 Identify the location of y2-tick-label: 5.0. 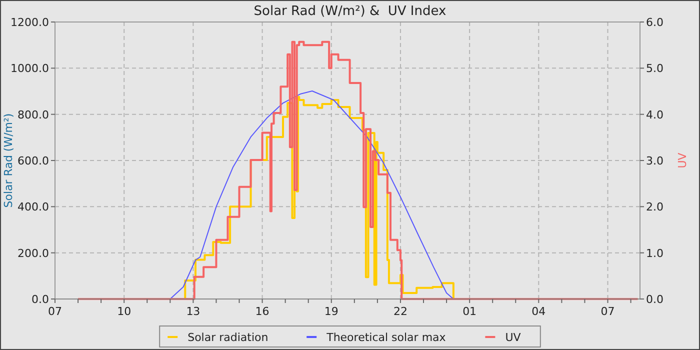
(655, 69).